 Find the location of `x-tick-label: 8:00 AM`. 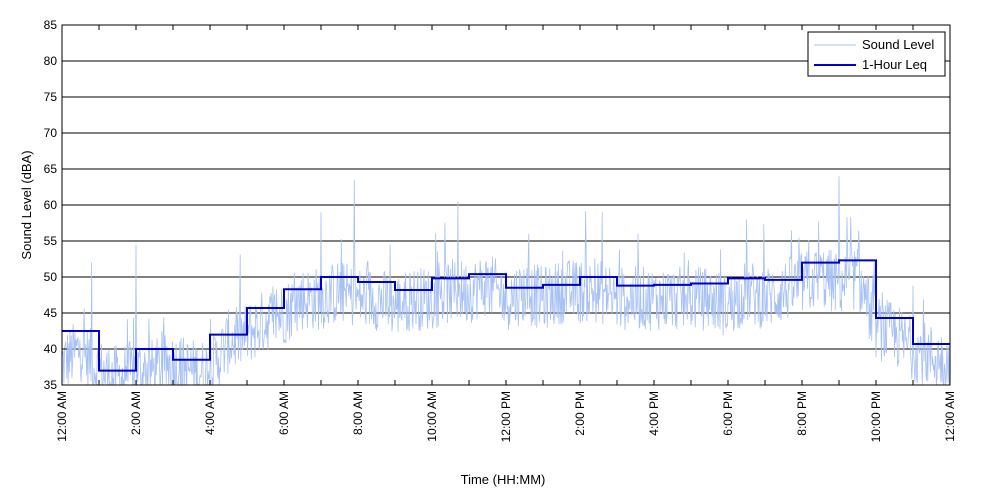

x-tick-label: 8:00 AM is located at coordinates (358, 413).